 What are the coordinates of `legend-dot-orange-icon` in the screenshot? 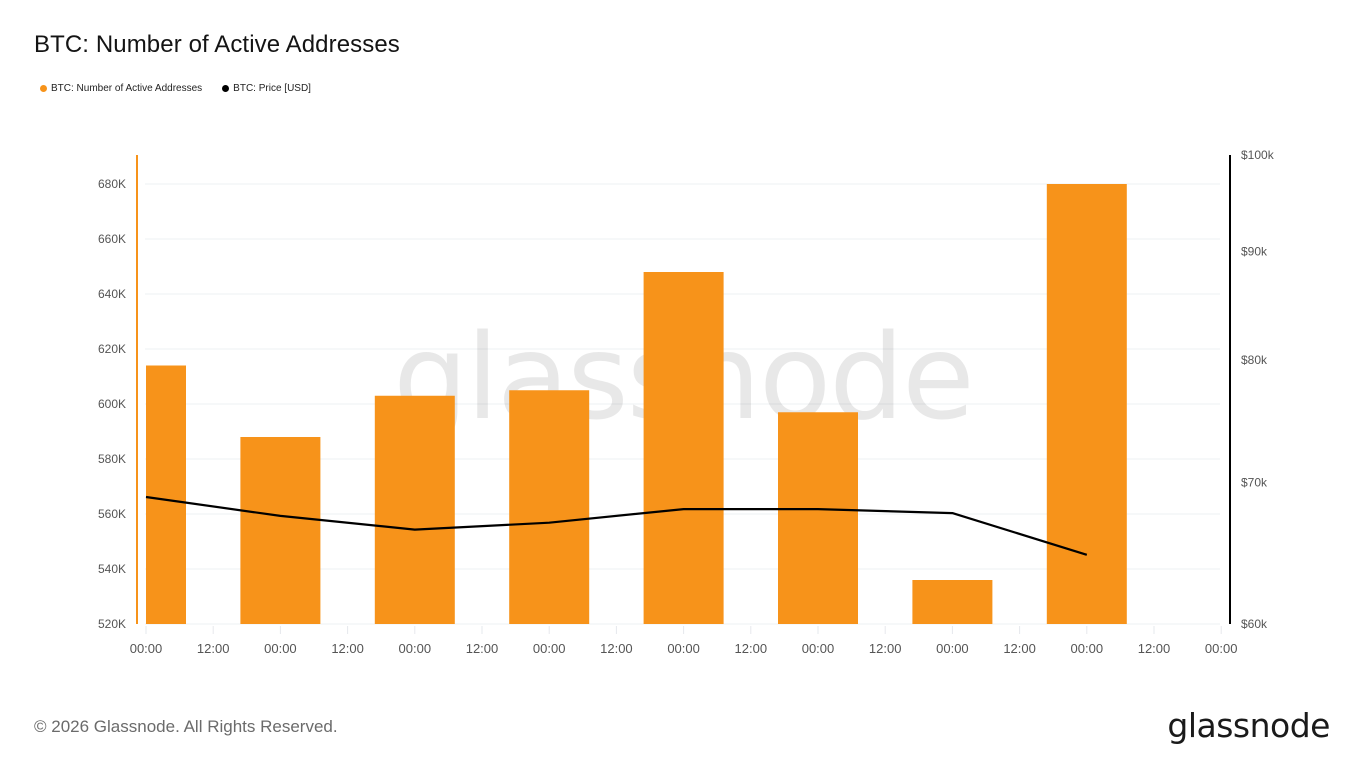 It's located at (43, 88).